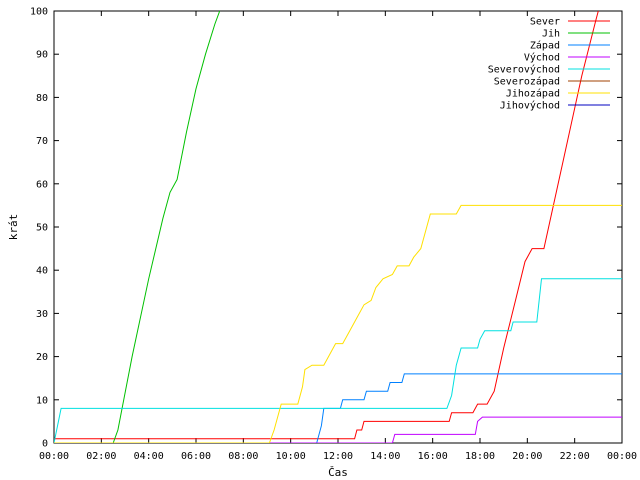 Image resolution: width=640 pixels, height=480 pixels. What do you see at coordinates (196, 456) in the screenshot?
I see `x-tick-label: 06:00` at bounding box center [196, 456].